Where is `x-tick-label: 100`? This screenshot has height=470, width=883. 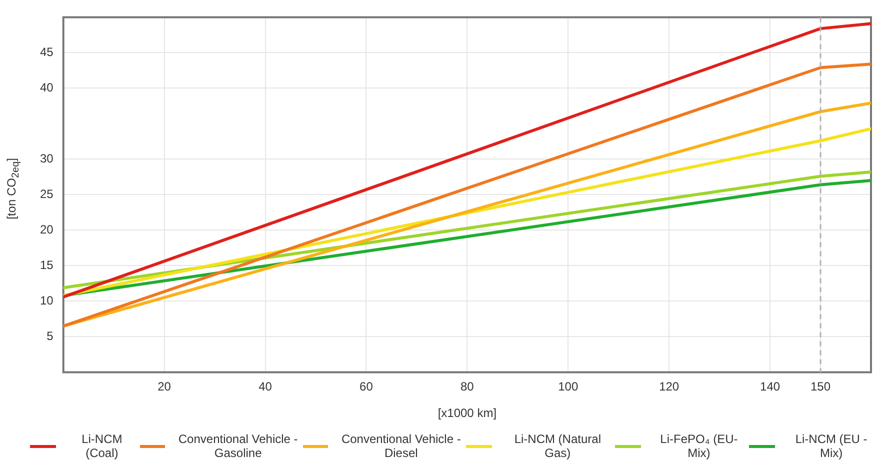 x-tick-label: 100 is located at coordinates (568, 387).